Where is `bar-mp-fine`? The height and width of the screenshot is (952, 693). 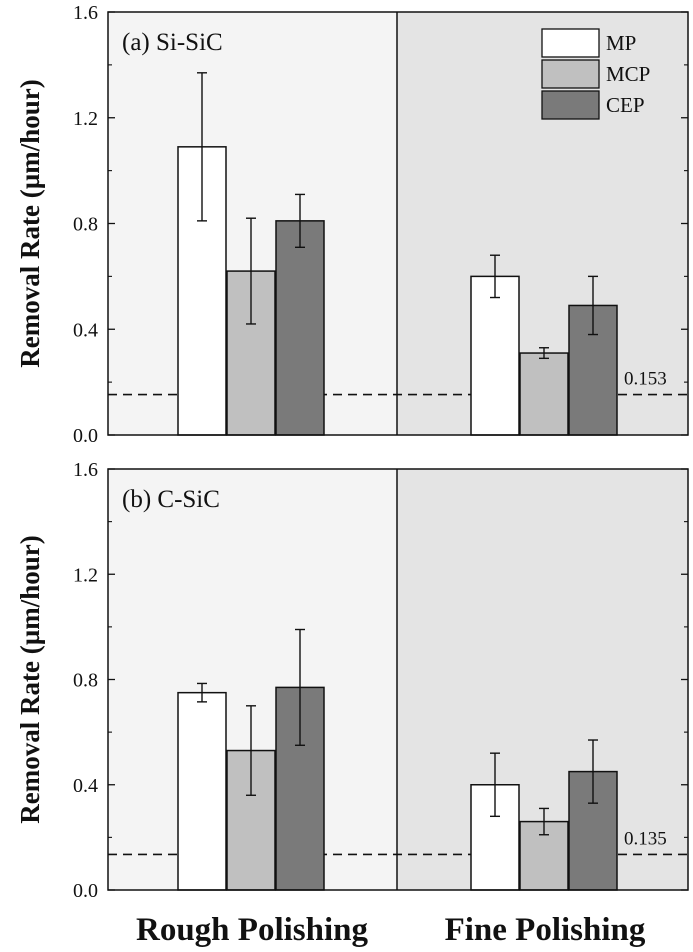 bar-mp-fine is located at coordinates (495, 355).